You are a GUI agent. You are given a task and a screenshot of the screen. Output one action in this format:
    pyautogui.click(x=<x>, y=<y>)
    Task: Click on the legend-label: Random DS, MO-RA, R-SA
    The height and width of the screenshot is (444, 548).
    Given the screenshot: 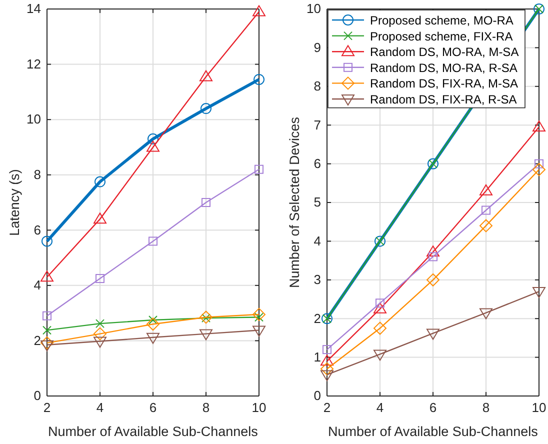 What is the action you would take?
    pyautogui.click(x=444, y=67)
    